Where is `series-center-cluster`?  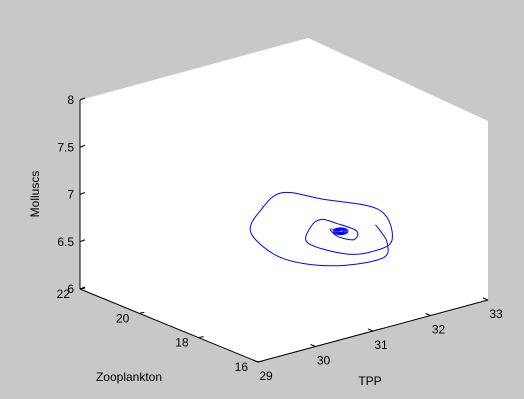
series-center-cluster is located at coordinates (340, 231).